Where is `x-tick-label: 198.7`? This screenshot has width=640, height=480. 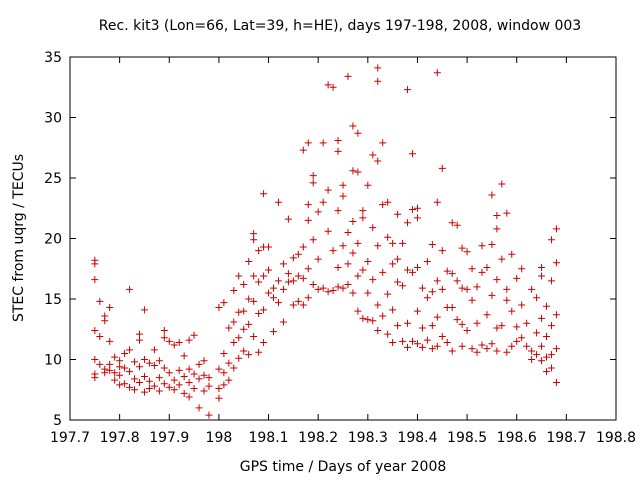
x-tick-label: 198.7 is located at coordinates (566, 438).